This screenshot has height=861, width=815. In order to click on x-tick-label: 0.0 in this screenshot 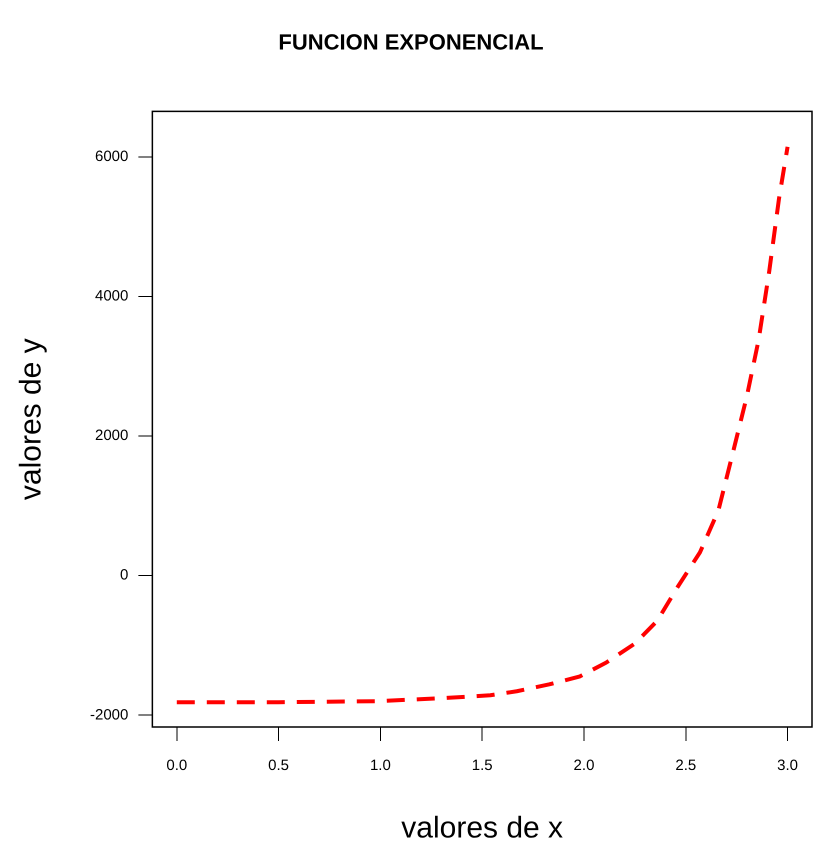, I will do `click(177, 765)`.